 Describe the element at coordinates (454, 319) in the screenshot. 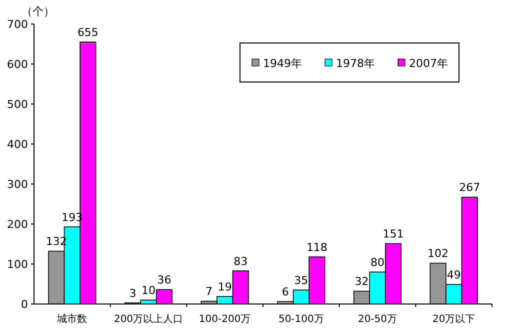

I see `x-tick-label: 20万以下` at that location.